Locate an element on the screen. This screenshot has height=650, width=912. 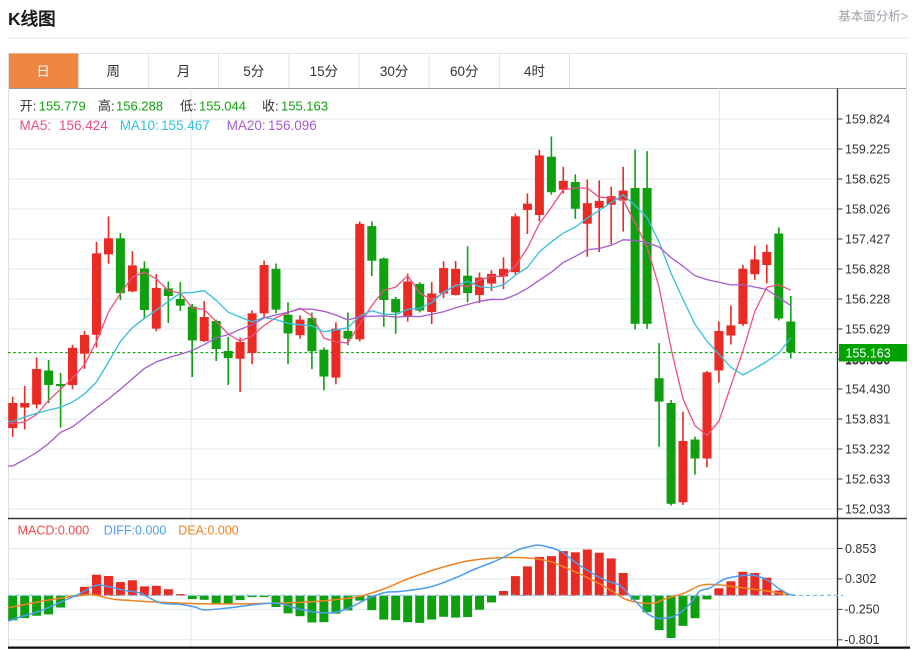
svg-text: 周 is located at coordinates (114, 71).